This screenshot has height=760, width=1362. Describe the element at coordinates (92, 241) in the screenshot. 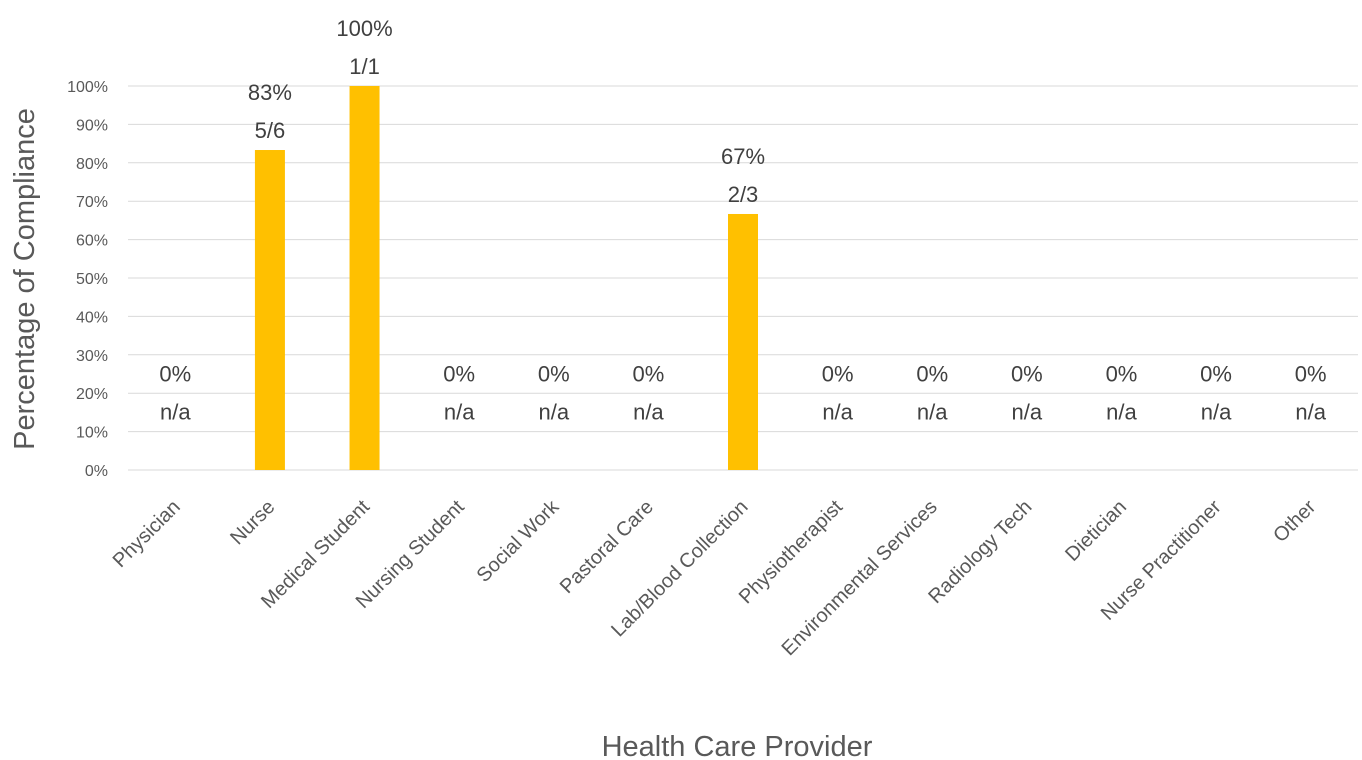

I see `y-tick-label: 60%` at that location.